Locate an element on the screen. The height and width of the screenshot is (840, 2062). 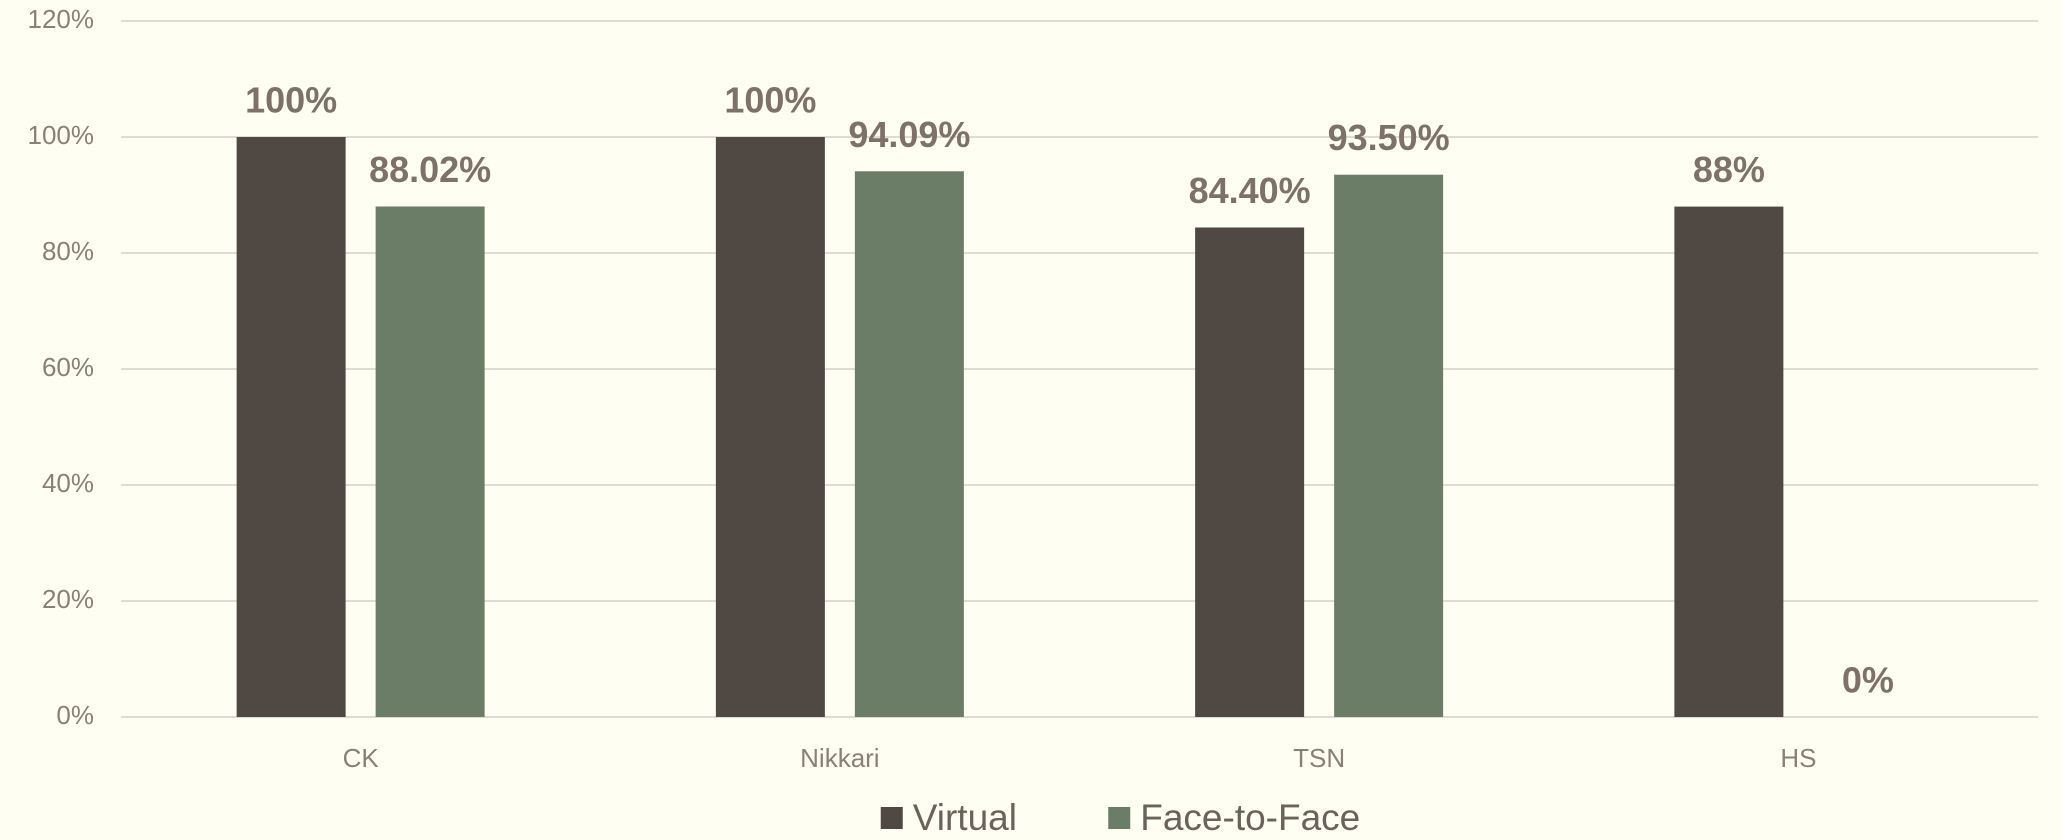
data-label: 88% is located at coordinates (1729, 169).